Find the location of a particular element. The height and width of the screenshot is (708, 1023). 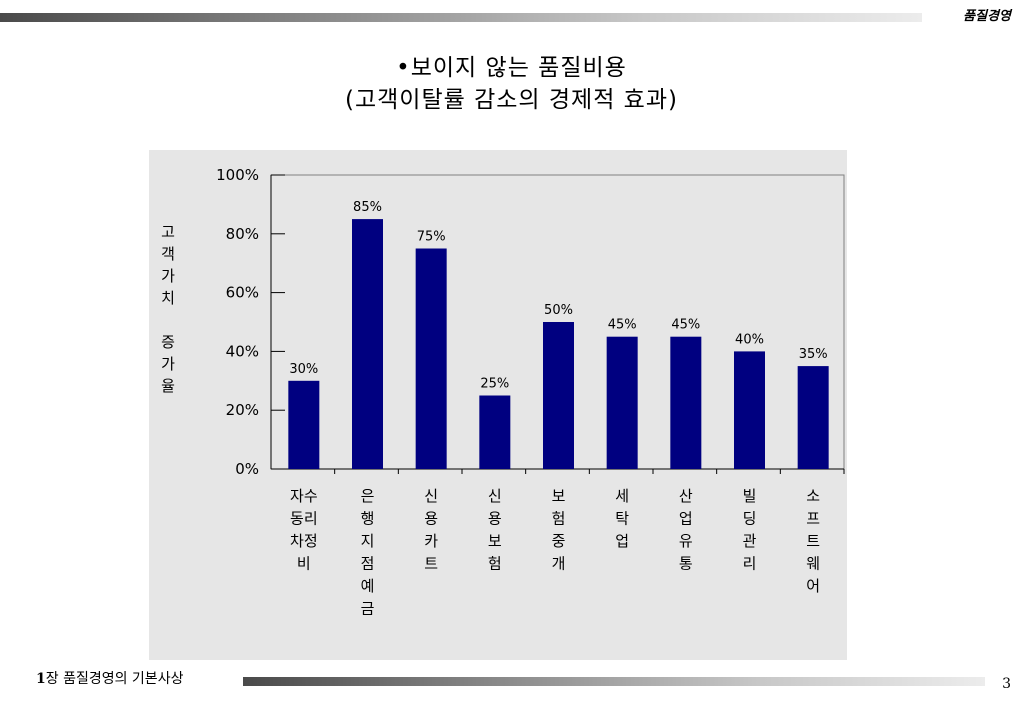

x-category-label: 빌 is located at coordinates (750, 496).